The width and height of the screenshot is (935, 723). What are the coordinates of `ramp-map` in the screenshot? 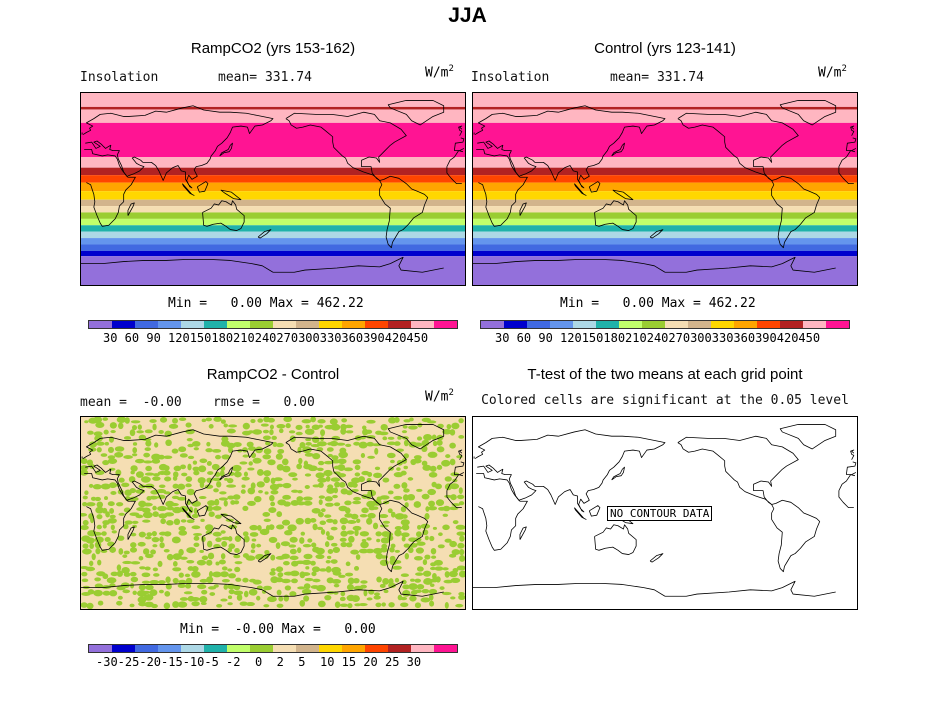 It's located at (273, 189).